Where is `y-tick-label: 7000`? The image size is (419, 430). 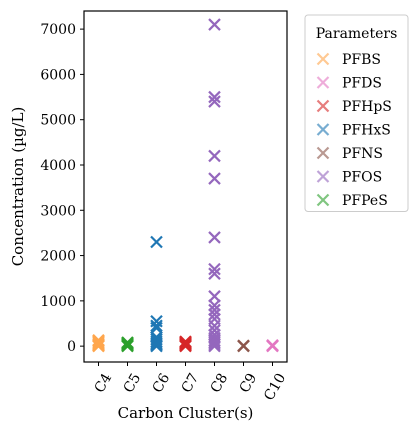 y-tick-label: 7000 is located at coordinates (58, 30).